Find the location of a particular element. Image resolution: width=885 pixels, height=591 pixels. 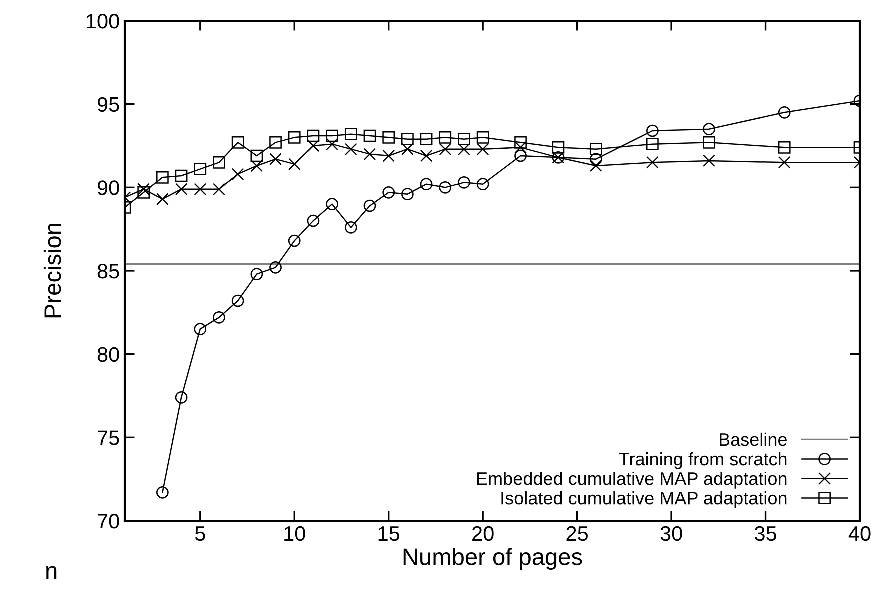

y-tick-label: 95 is located at coordinates (109, 104).